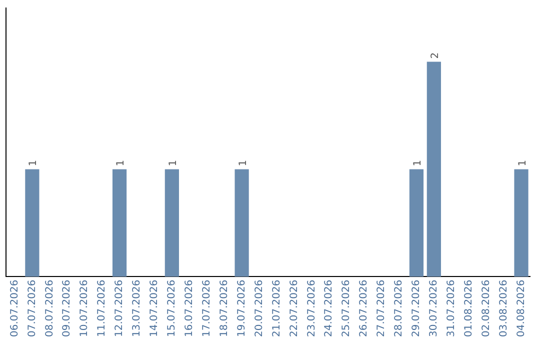  What do you see at coordinates (50, 309) in the screenshot?
I see `x-tick-label: 08.07.2026` at bounding box center [50, 309].